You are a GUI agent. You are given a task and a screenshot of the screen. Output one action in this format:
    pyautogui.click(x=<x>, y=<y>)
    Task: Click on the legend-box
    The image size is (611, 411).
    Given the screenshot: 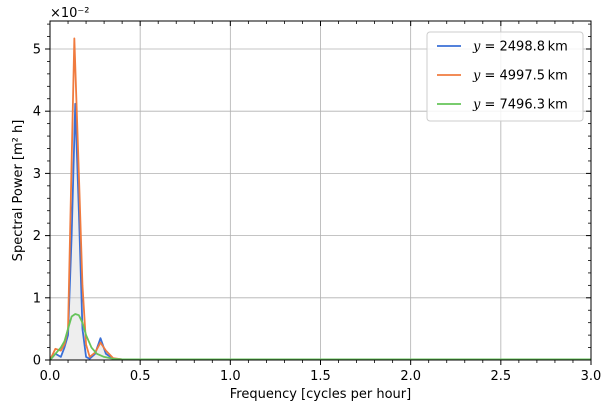 What is the action you would take?
    pyautogui.click(x=505, y=76)
    